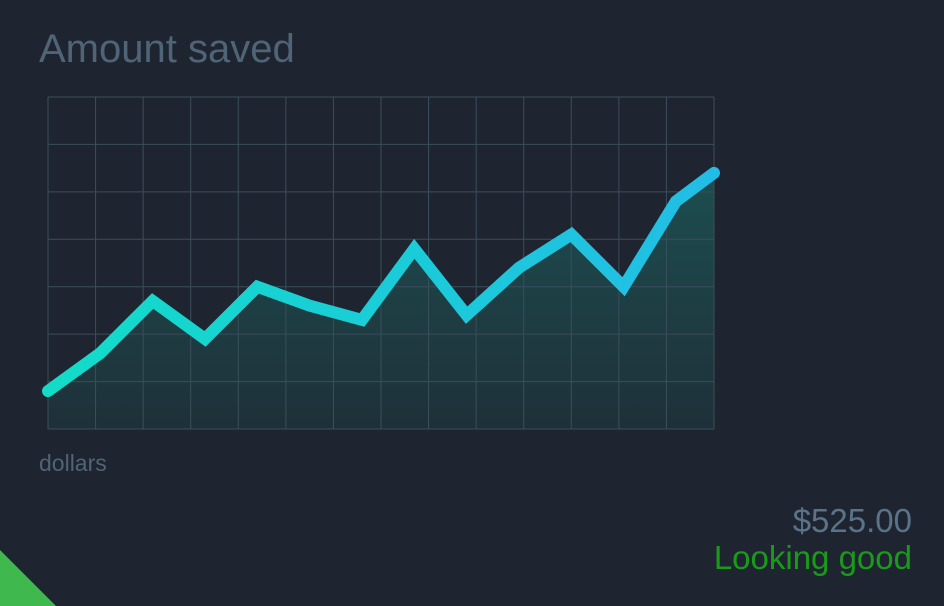 The image size is (944, 606). Describe the element at coordinates (167, 49) in the screenshot. I see `page-title: Amount saved` at that location.